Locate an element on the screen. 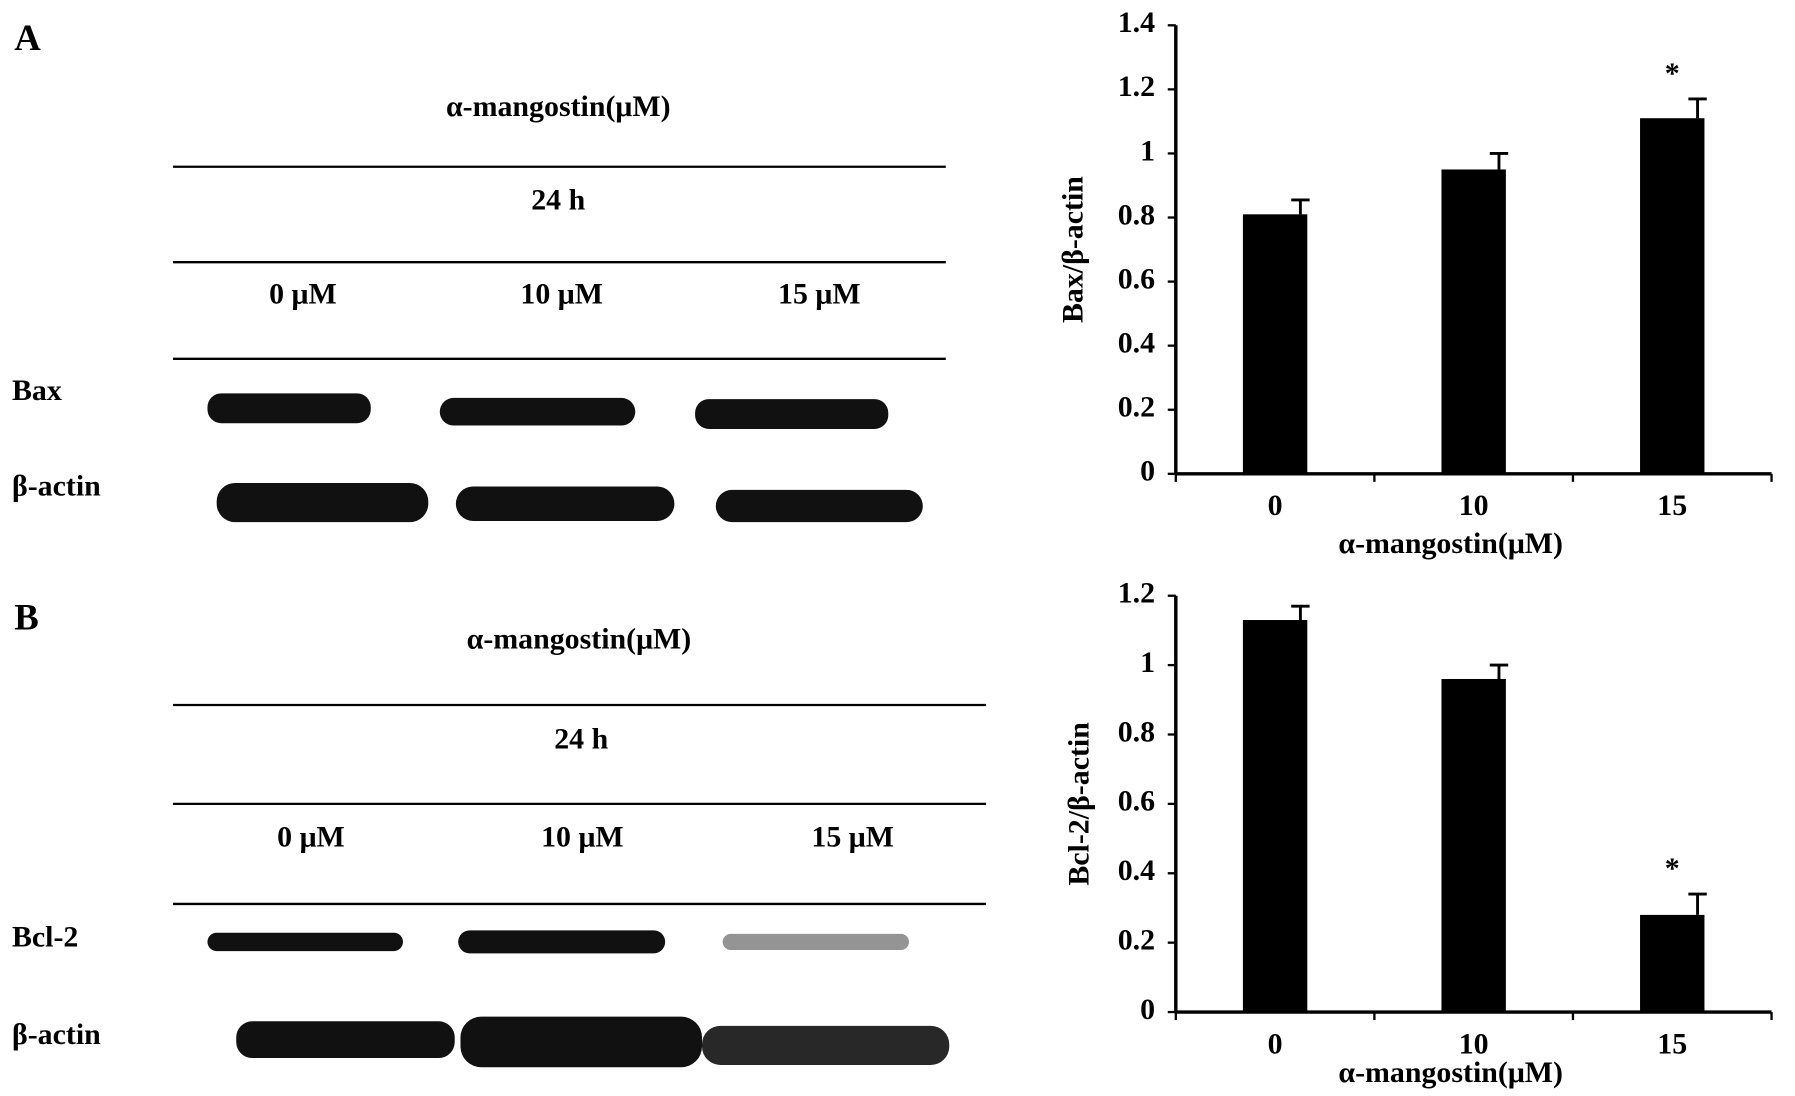  panel-label: B is located at coordinates (26, 616).